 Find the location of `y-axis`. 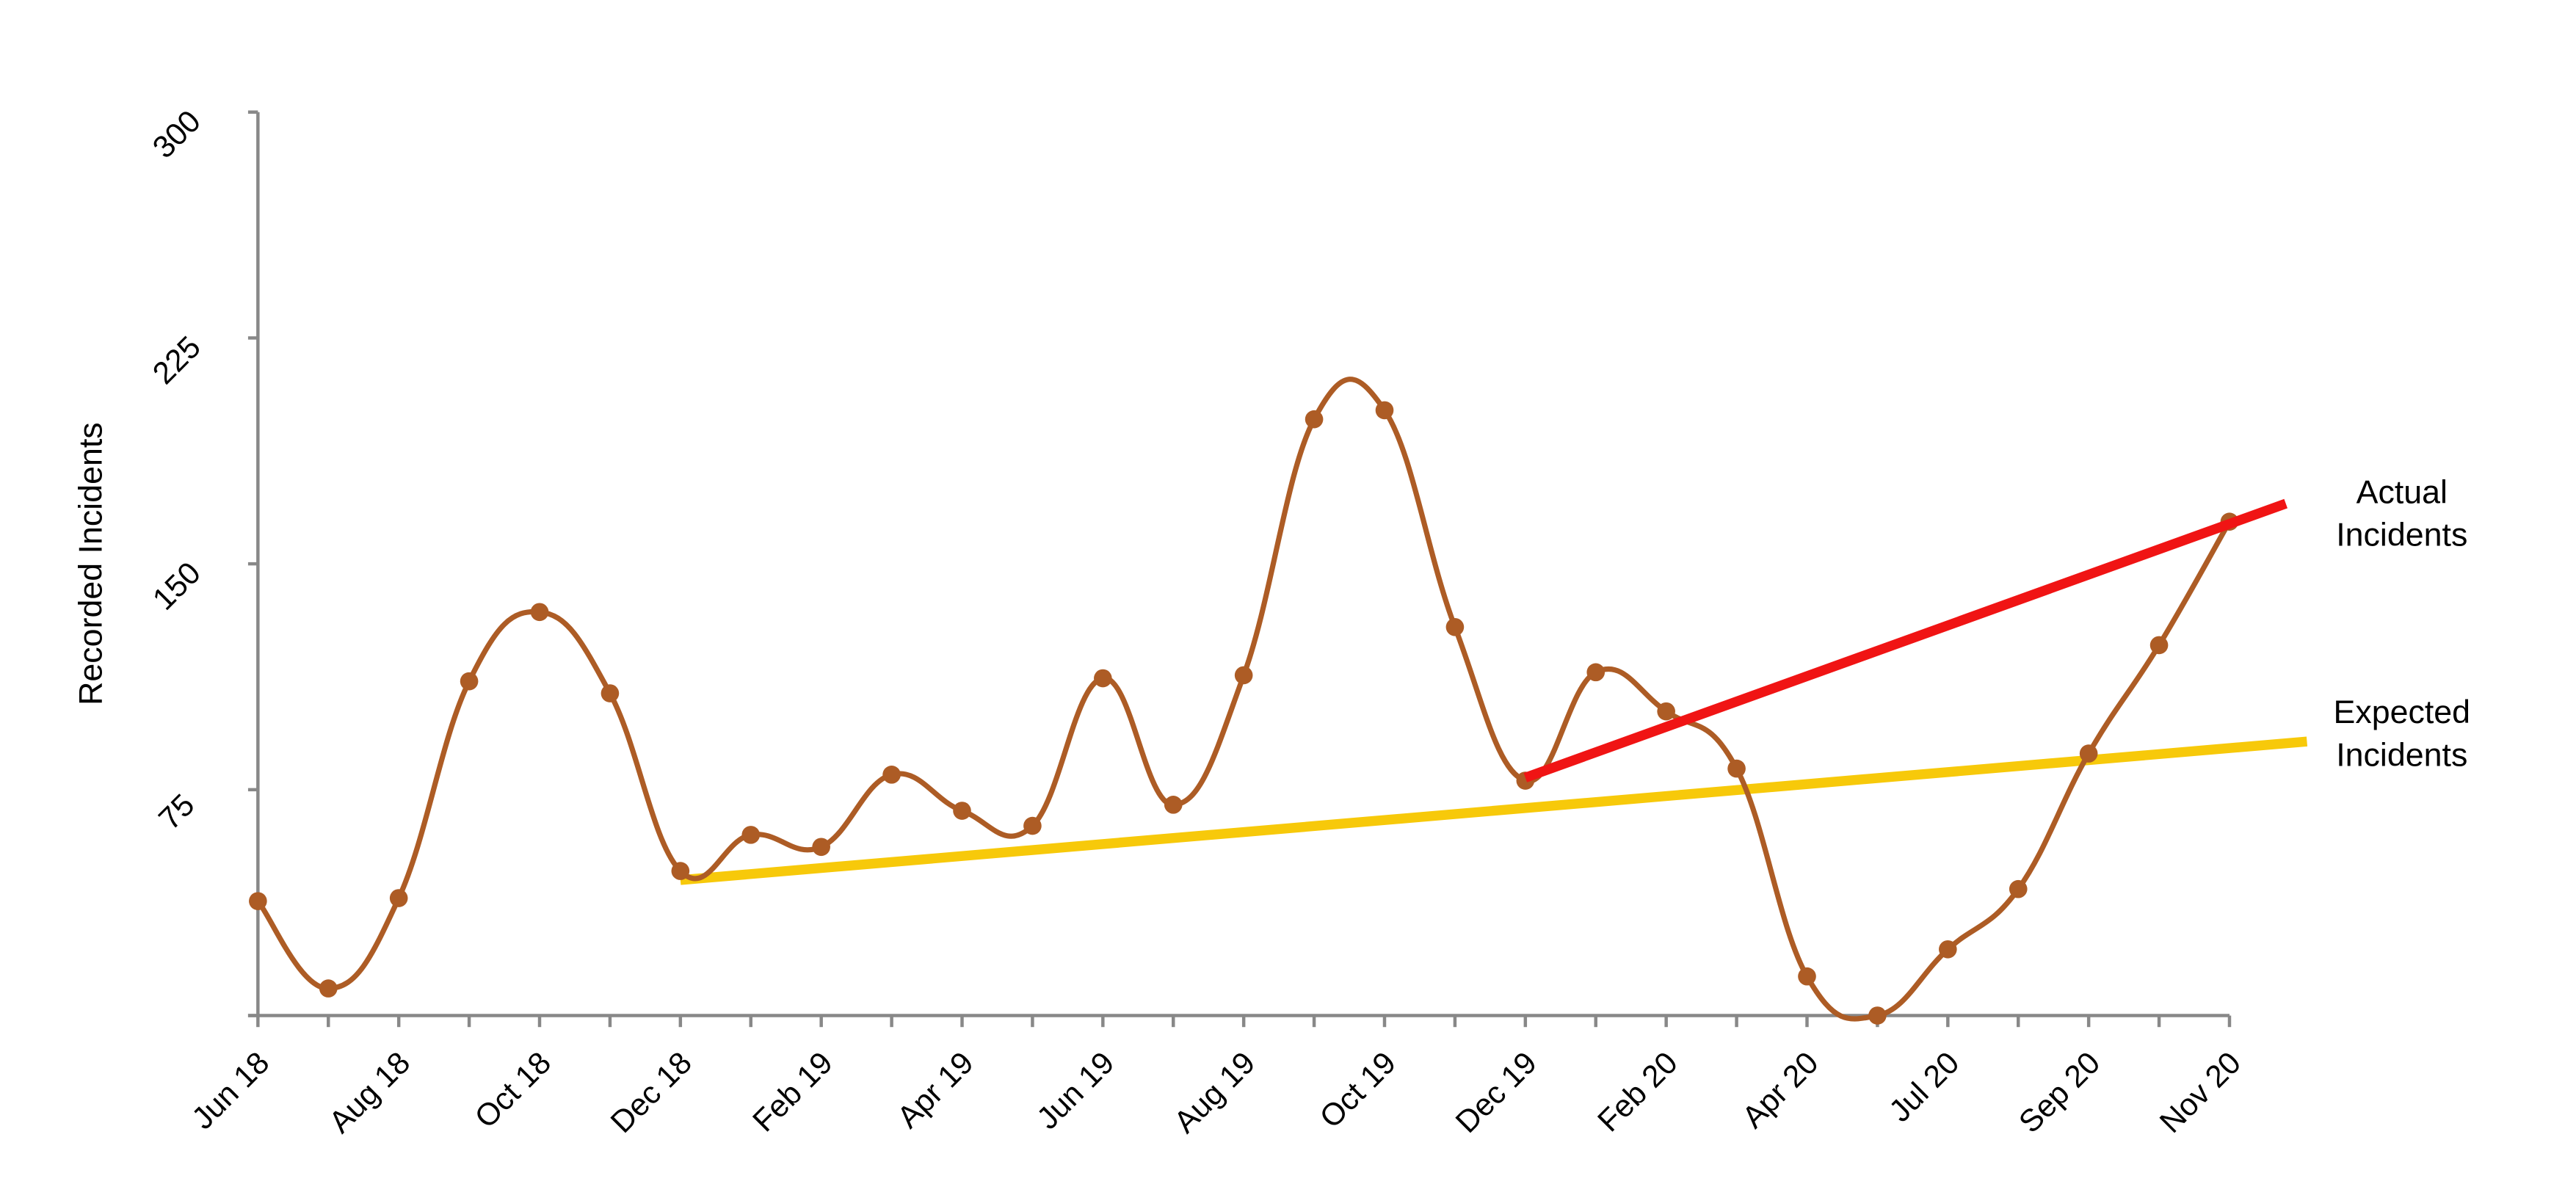

y-axis is located at coordinates (254, 563).